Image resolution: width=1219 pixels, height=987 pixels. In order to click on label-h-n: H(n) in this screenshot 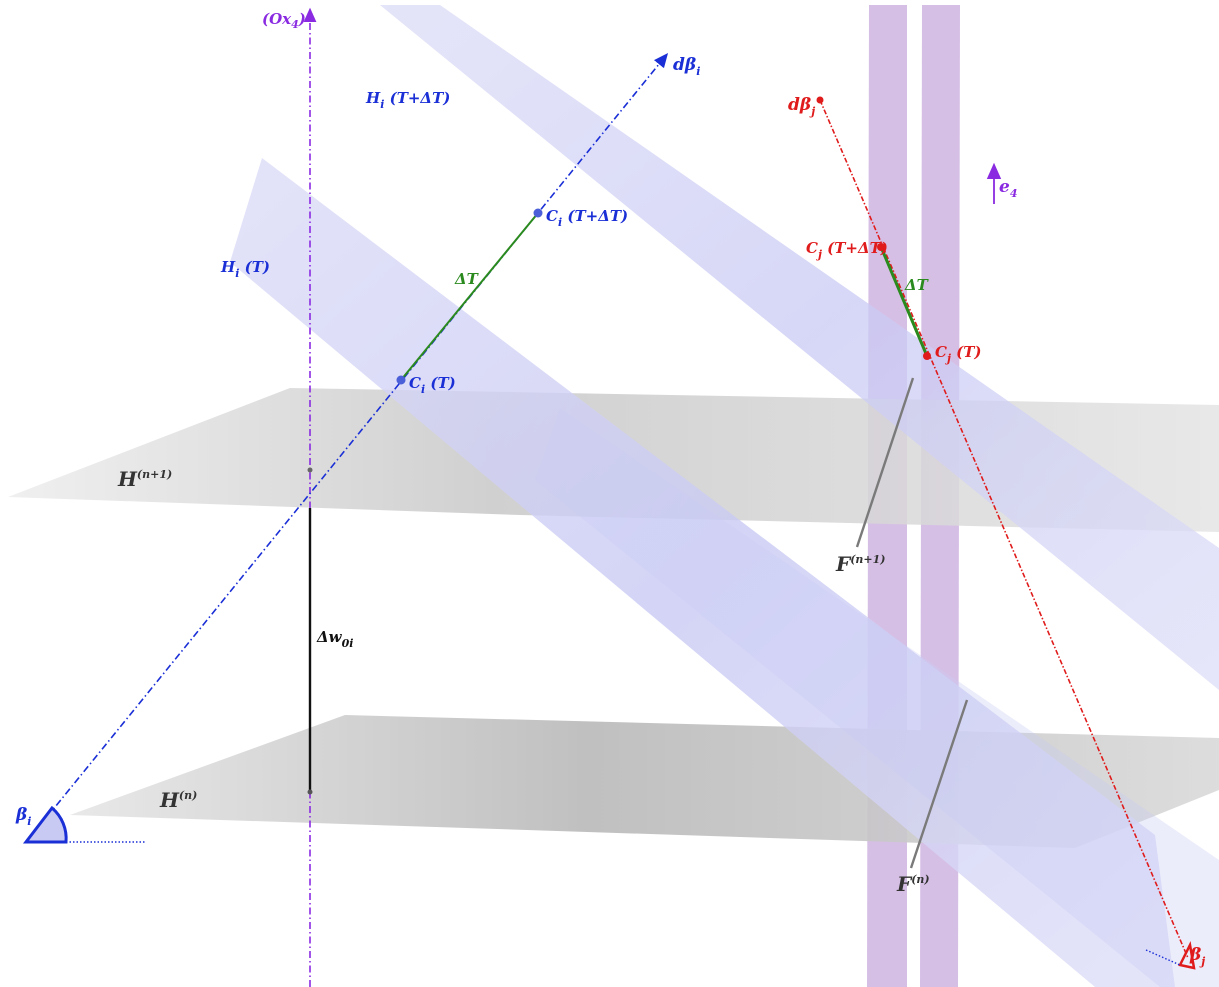, I will do `click(178, 800)`.